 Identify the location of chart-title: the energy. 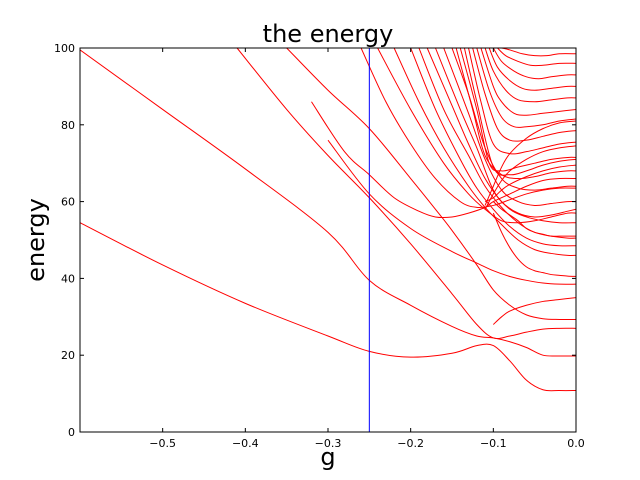
(328, 34).